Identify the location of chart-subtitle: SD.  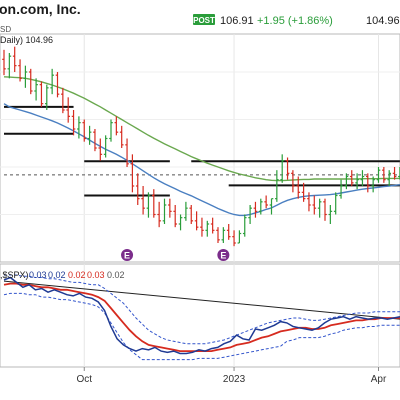
(5, 29).